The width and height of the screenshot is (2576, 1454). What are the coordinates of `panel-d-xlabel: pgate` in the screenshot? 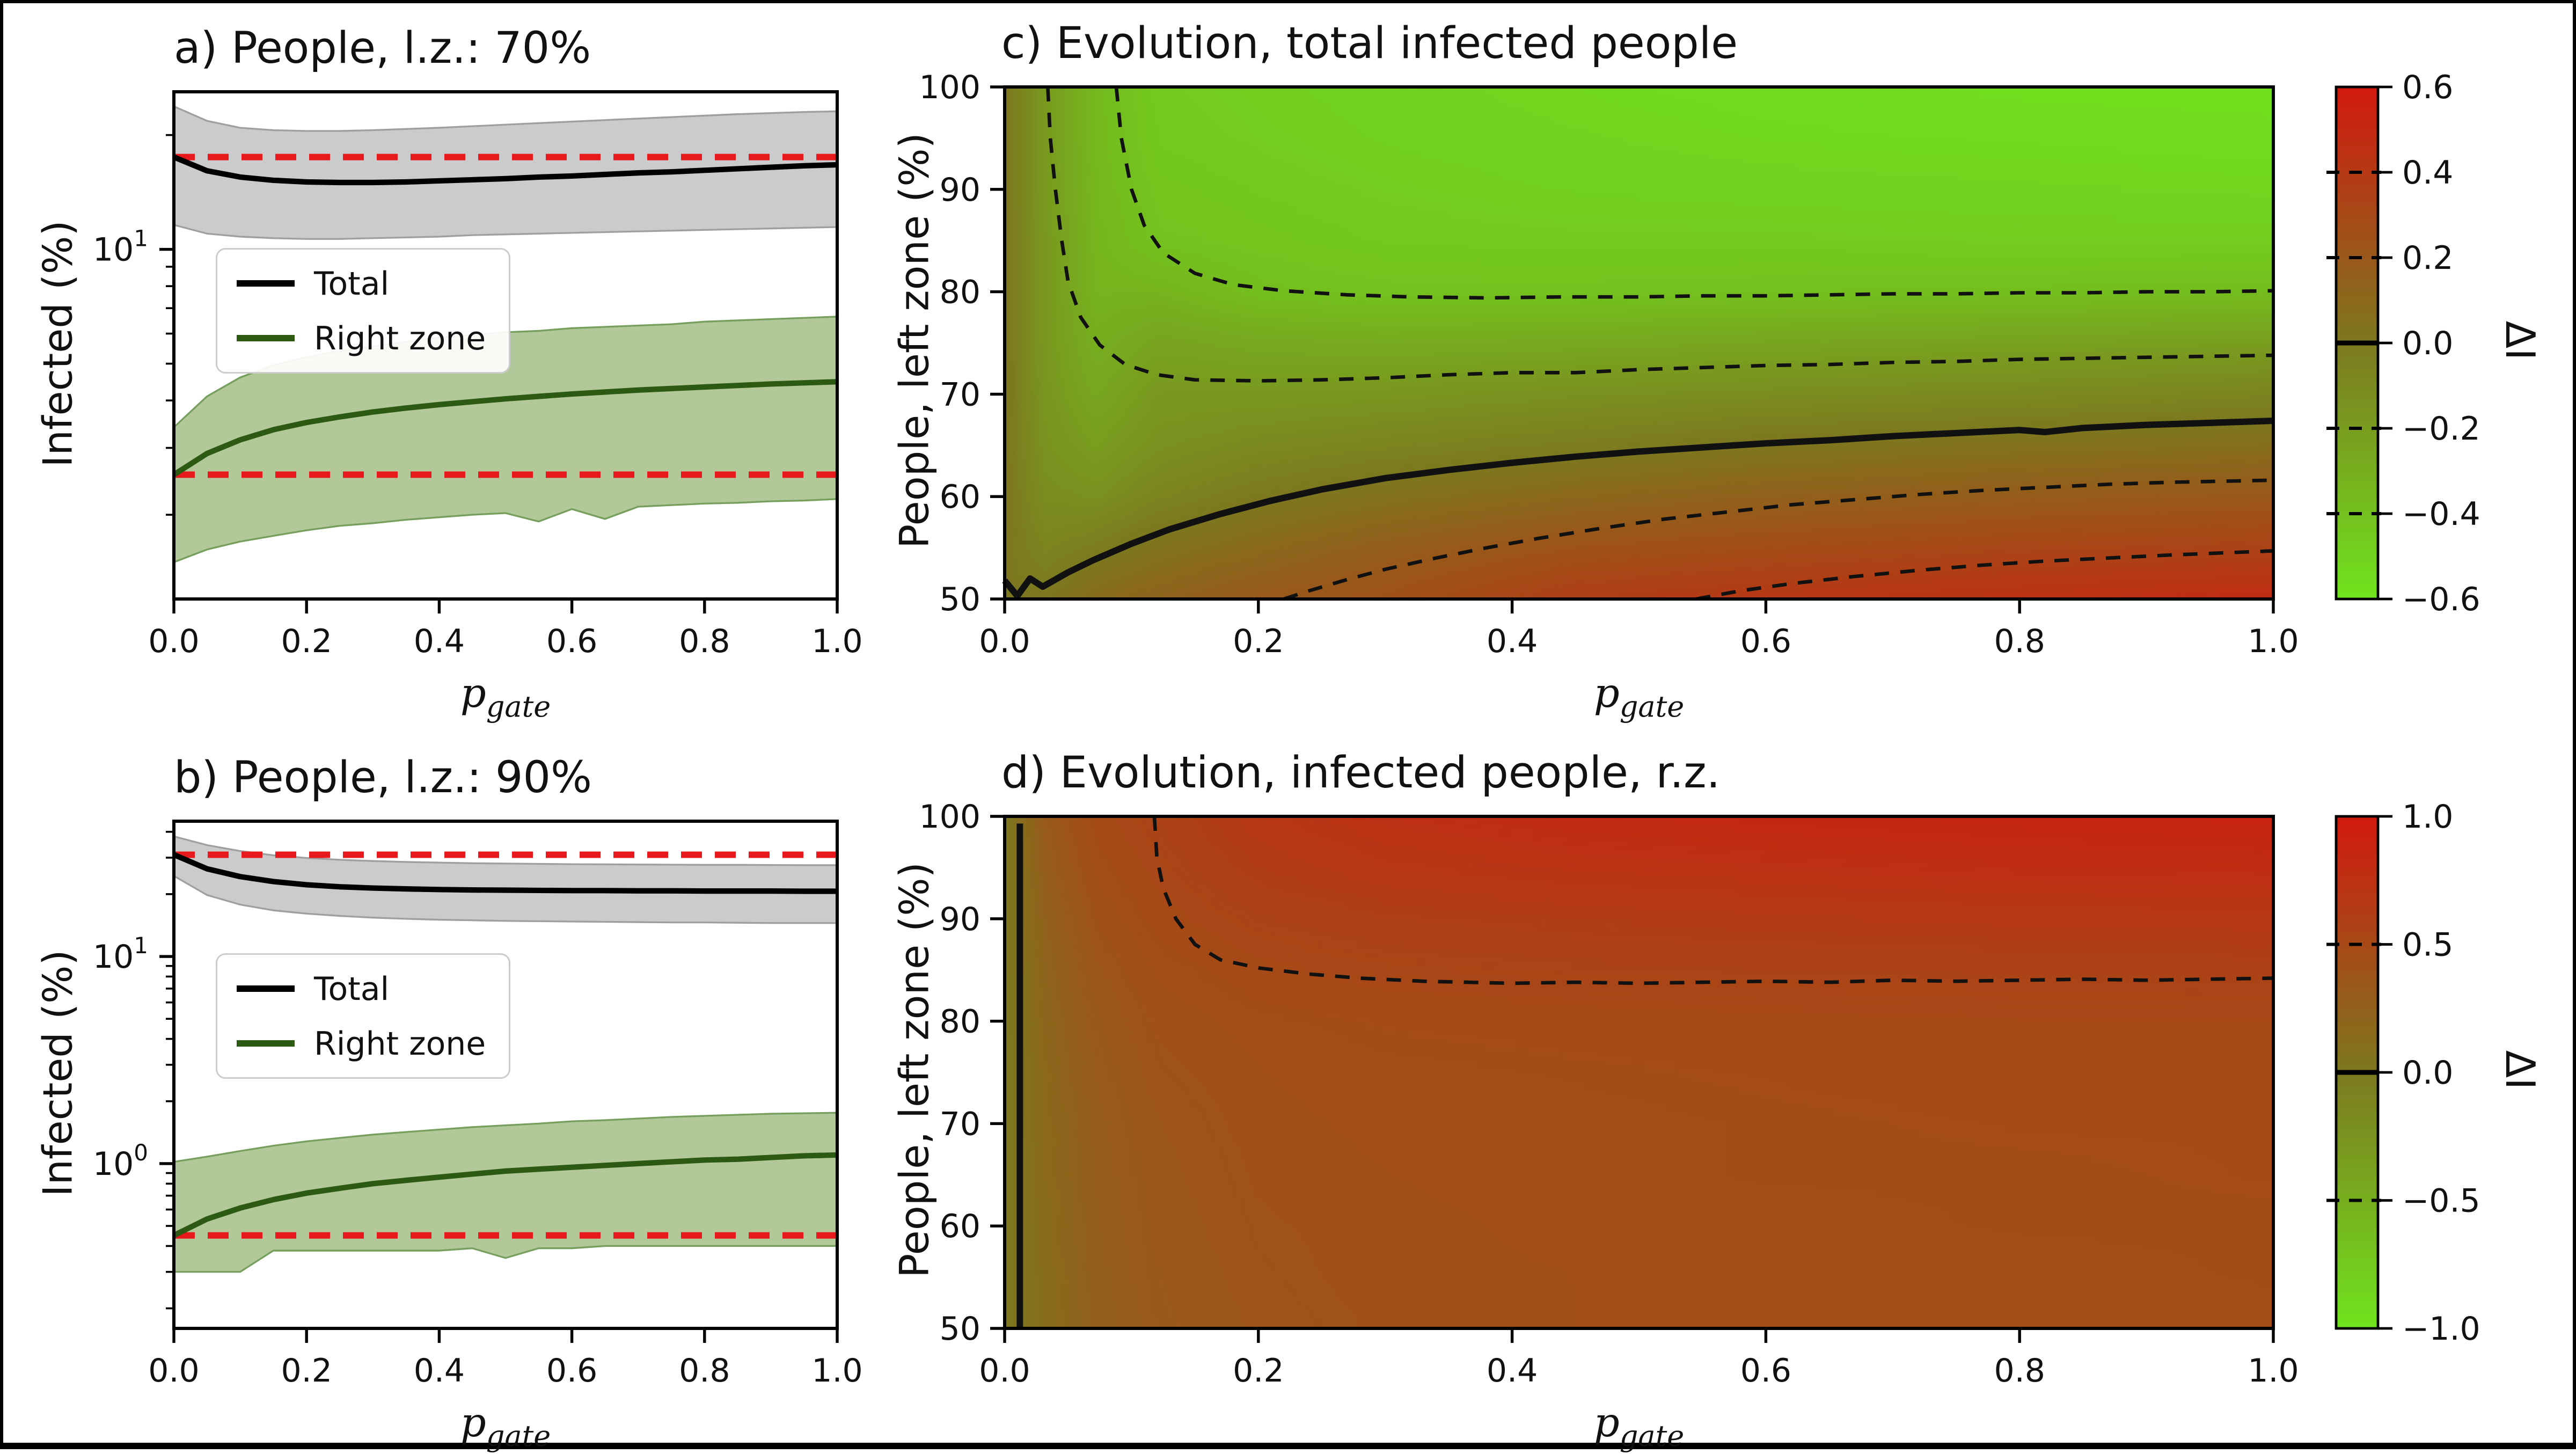 It's located at (1639, 1426).